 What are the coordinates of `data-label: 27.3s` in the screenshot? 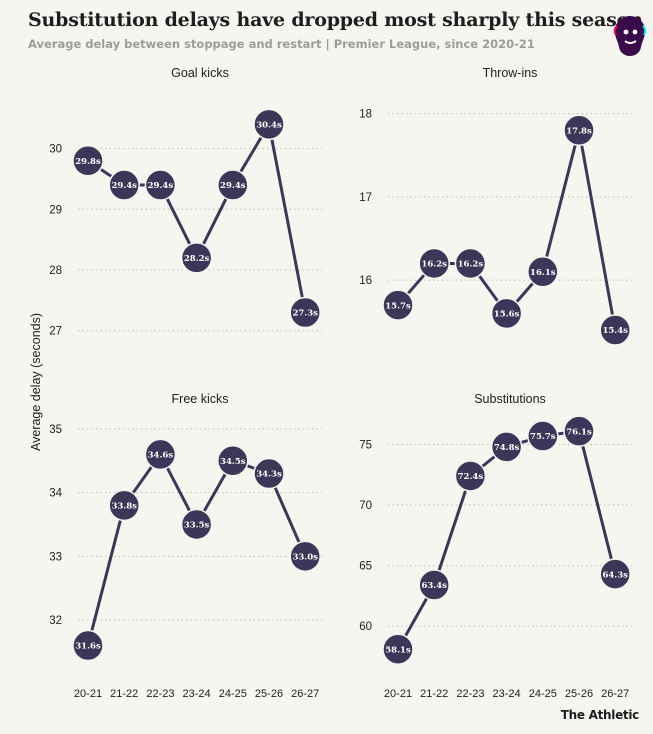 It's located at (305, 314).